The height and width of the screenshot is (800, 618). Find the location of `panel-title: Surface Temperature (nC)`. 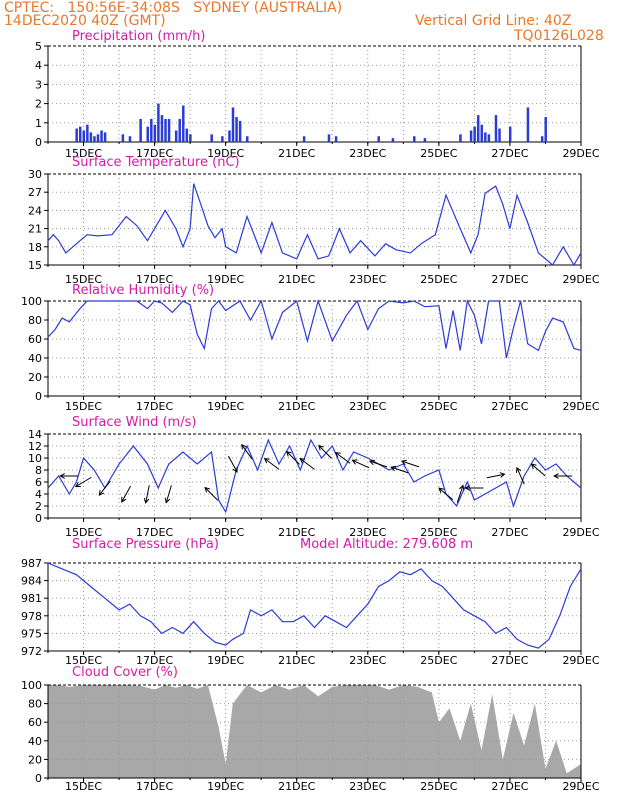

panel-title: Surface Temperature (nC) is located at coordinates (156, 162).